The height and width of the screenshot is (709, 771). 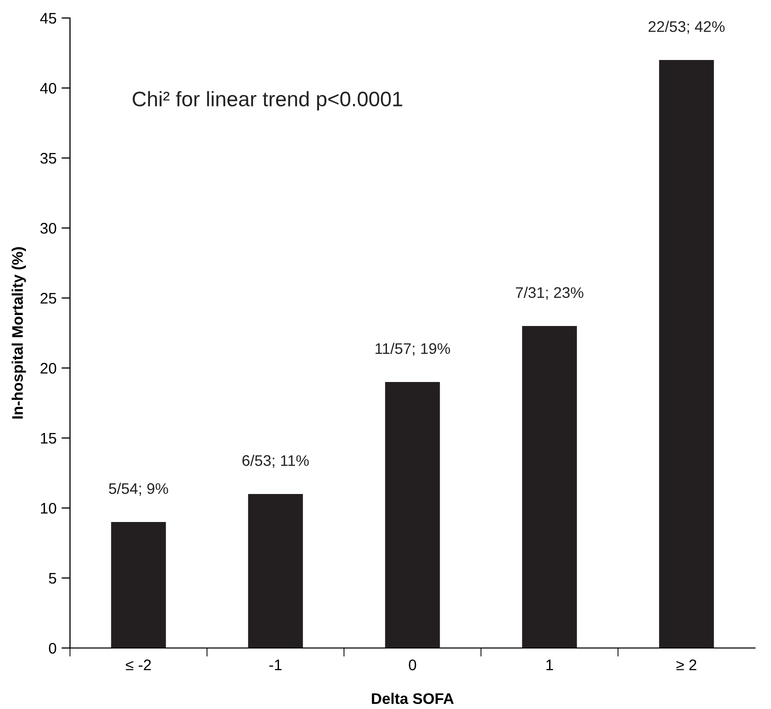 I want to click on y-tick-label: 25, so click(x=48, y=298).